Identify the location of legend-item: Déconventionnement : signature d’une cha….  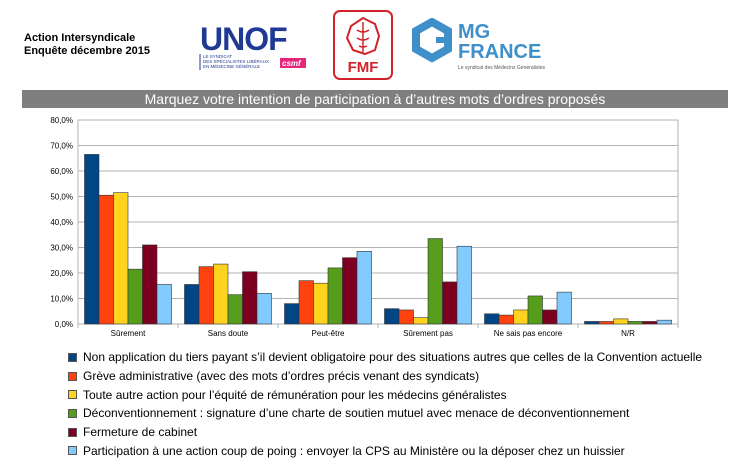
(385, 413).